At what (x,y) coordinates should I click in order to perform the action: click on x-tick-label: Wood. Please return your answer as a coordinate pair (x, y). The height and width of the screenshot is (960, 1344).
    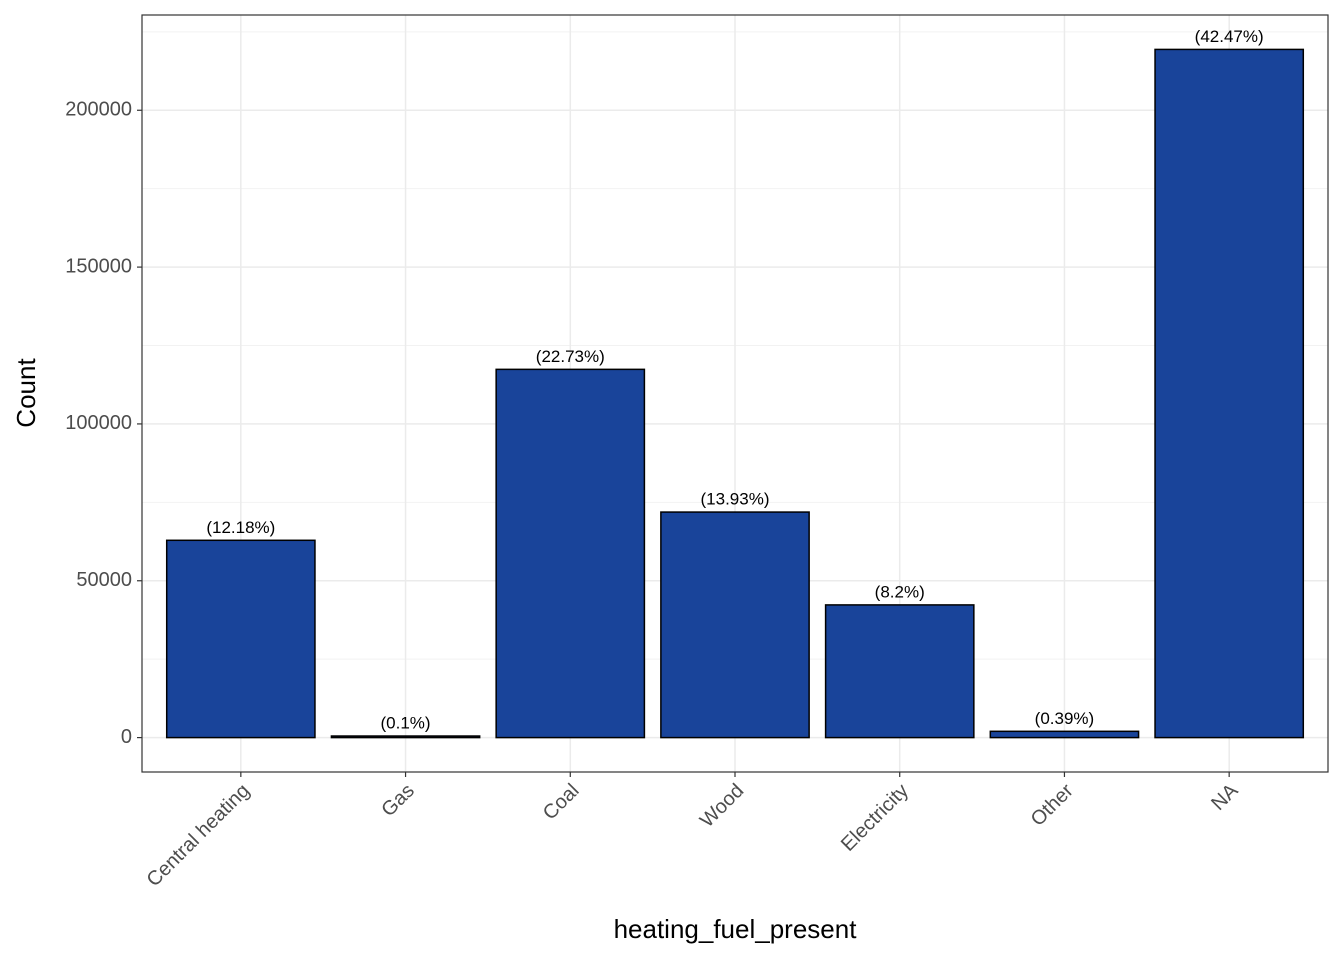
    Looking at the image, I should click on (722, 806).